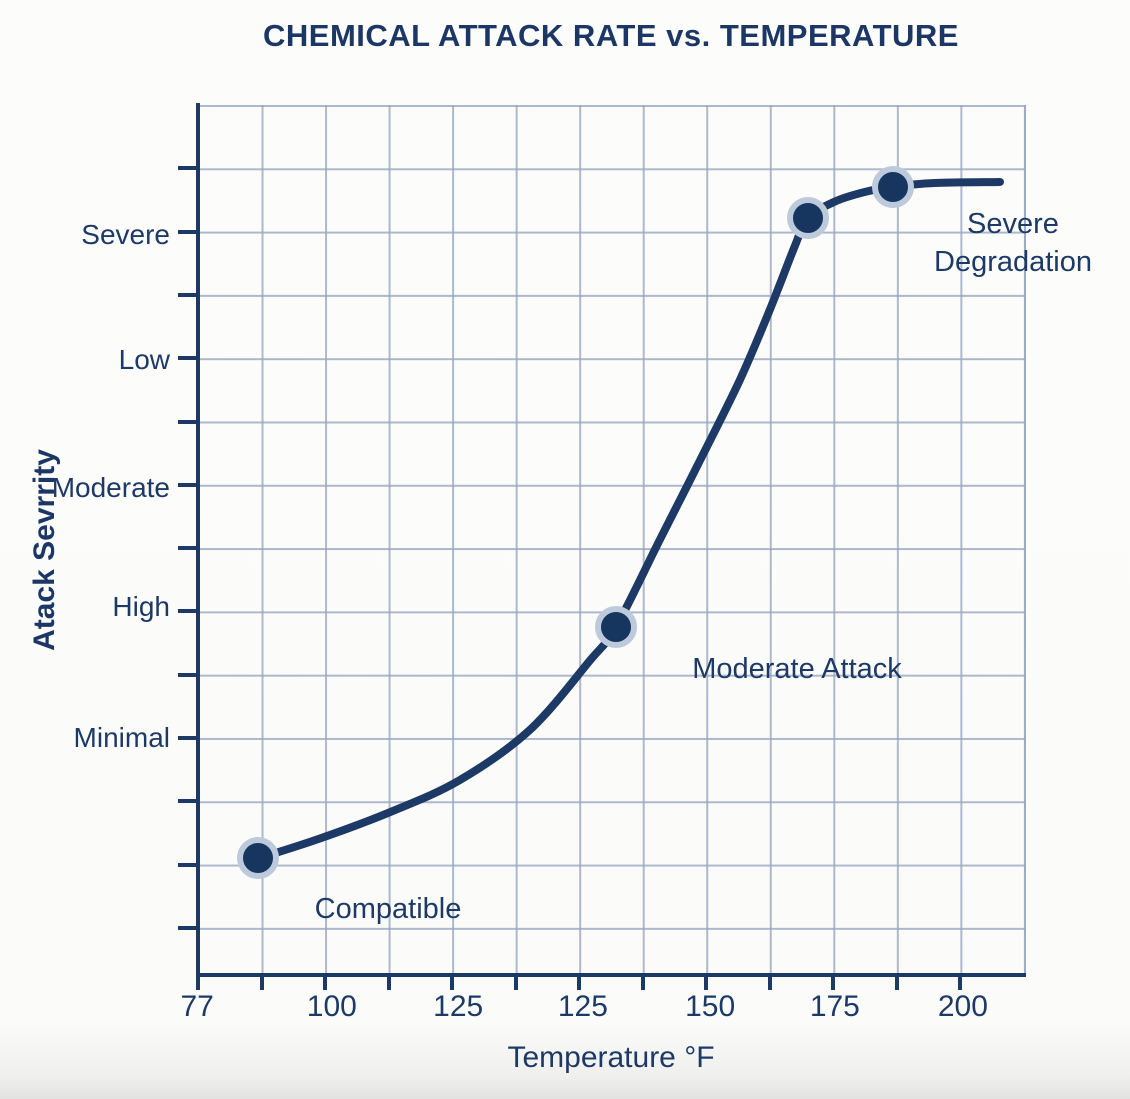 This screenshot has width=1130, height=1099. I want to click on region-annotation: Moderate Attack, so click(797, 669).